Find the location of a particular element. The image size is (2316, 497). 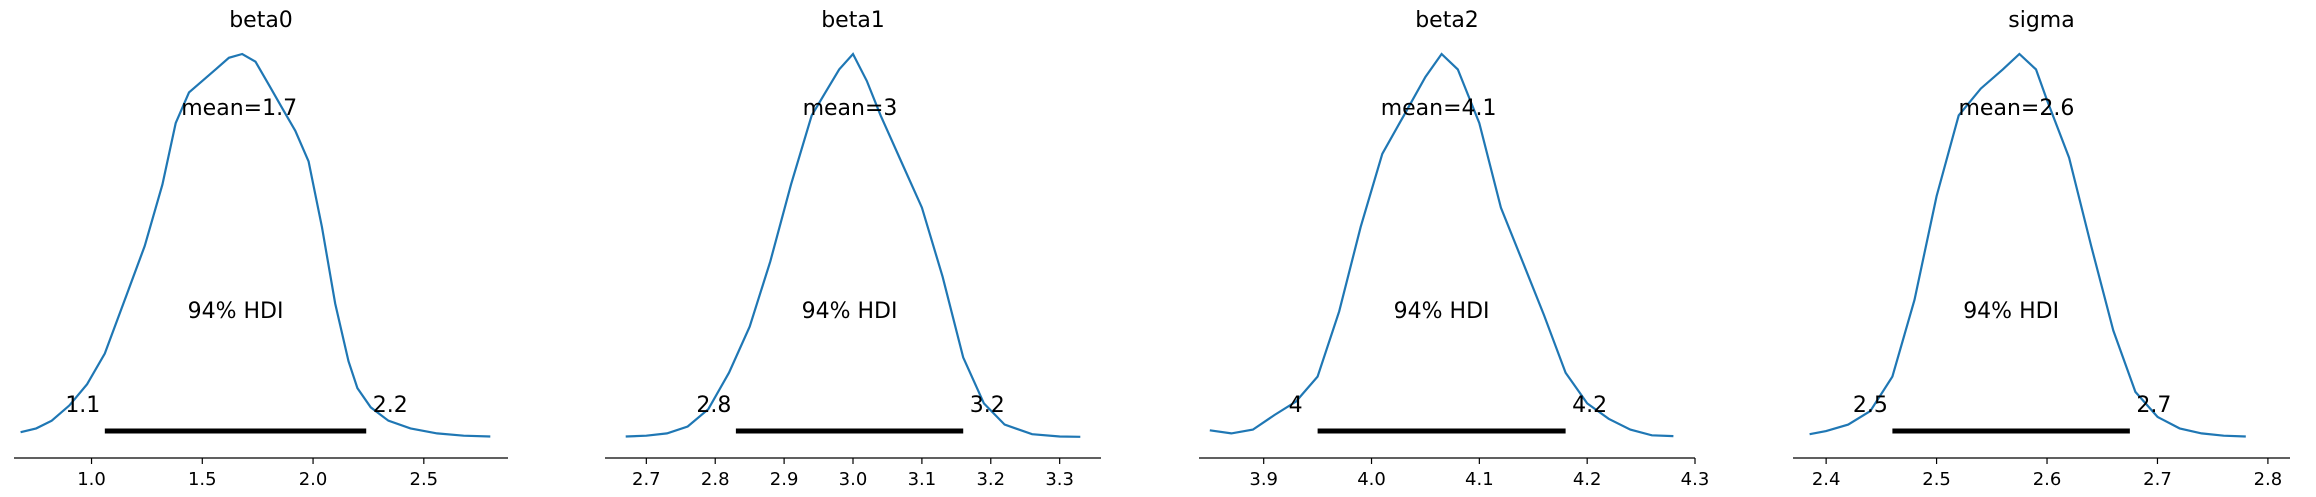

x-tick-label: 4.0 is located at coordinates (1371, 479).